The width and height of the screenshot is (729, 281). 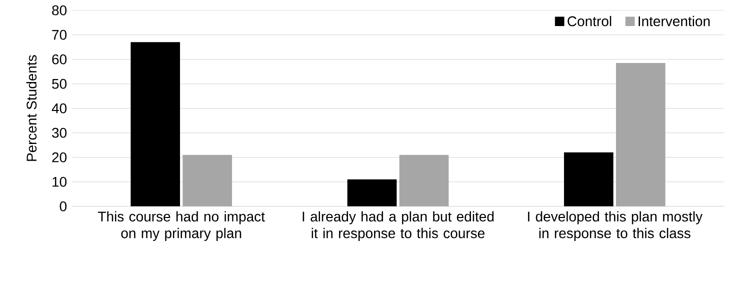 What do you see at coordinates (398, 226) in the screenshot?
I see `x-tick-label: I already had a plan but edited it in response to this course` at bounding box center [398, 226].